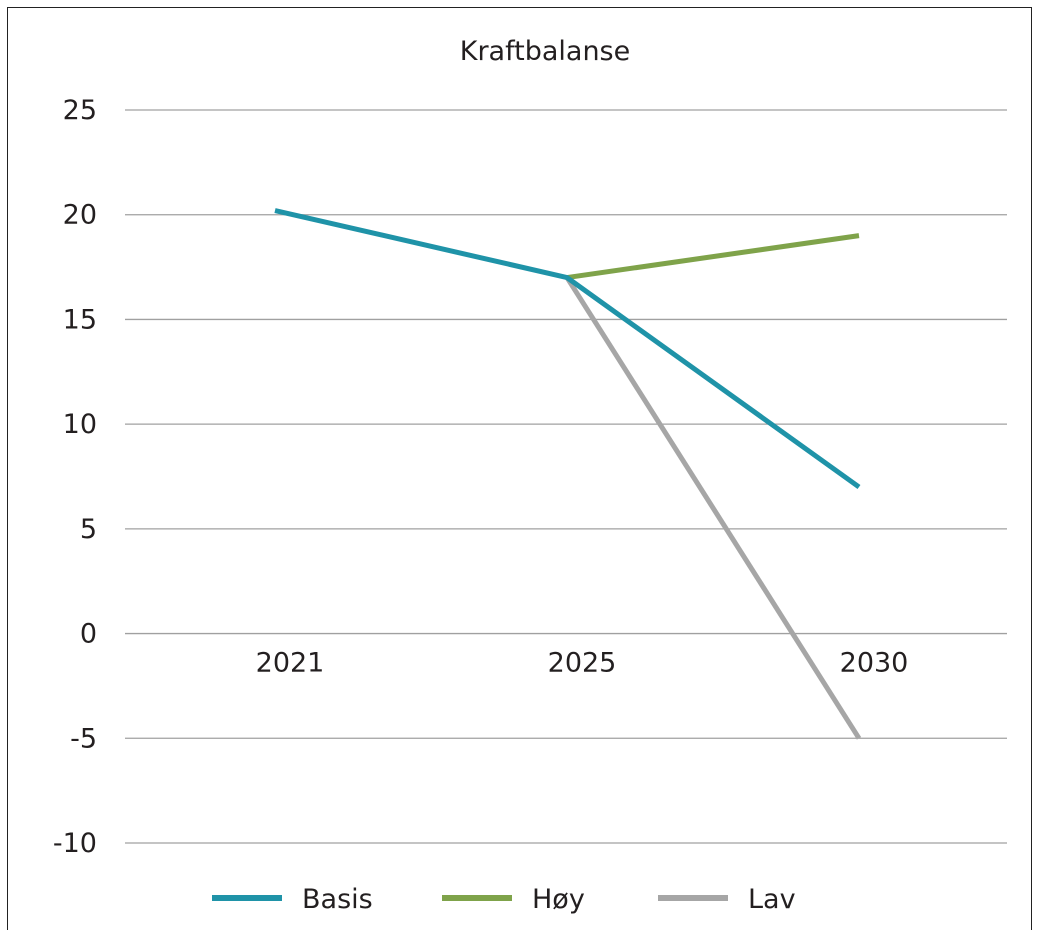 The height and width of the screenshot is (938, 1045). I want to click on y-axis-tick-labels: 25 20 15 10 5 0 -5 -10, so click(75, 477).